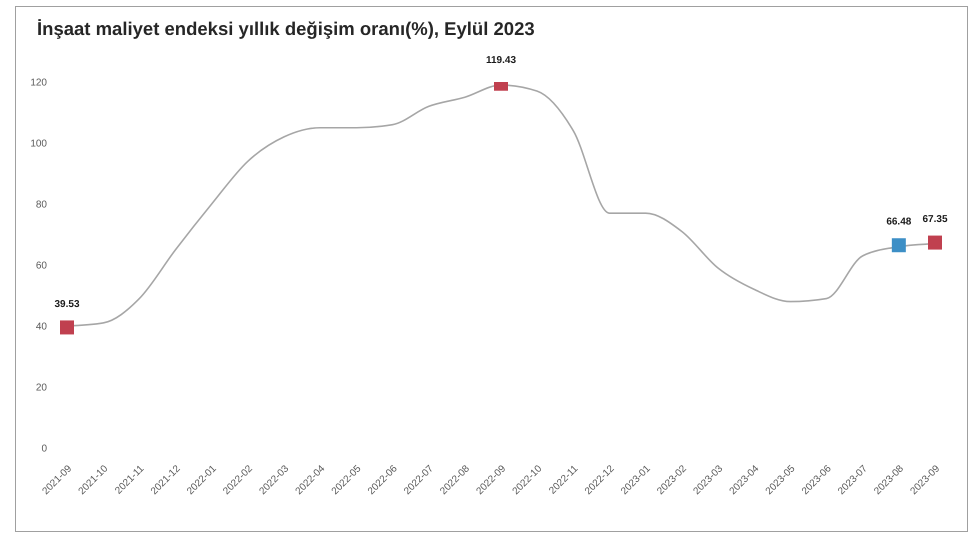  What do you see at coordinates (67, 304) in the screenshot?
I see `data-label: 39.53` at bounding box center [67, 304].